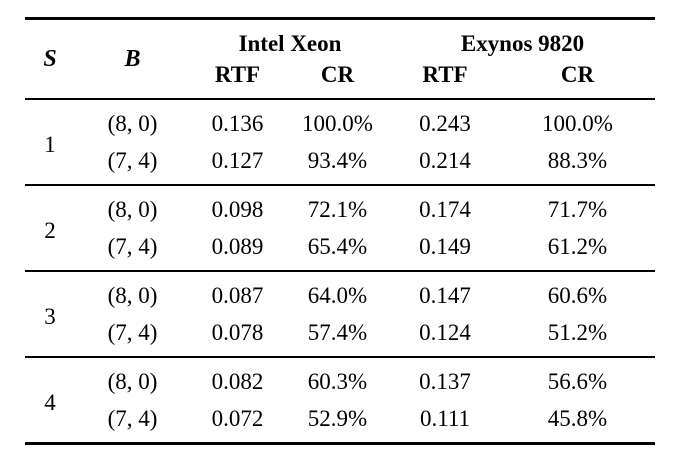  What do you see at coordinates (577, 123) in the screenshot?
I see `cell-exynos-cr: 100.0%` at bounding box center [577, 123].